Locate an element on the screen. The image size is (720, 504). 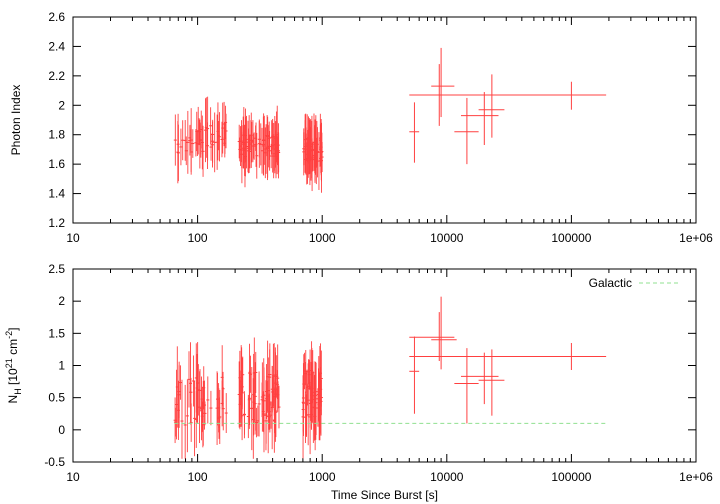
y-tick-label: -0.5 is located at coordinates (54, 462).